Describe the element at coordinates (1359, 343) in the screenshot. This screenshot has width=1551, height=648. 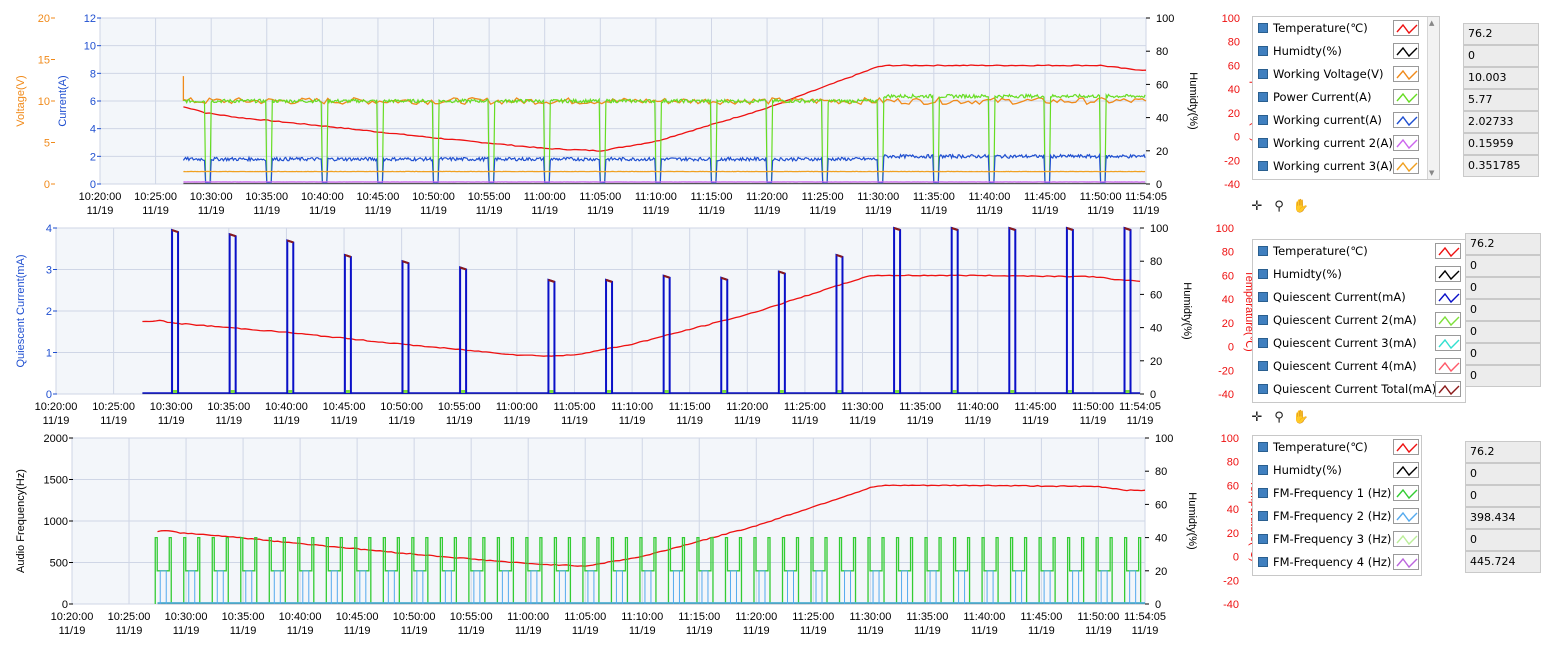
I see `legend-item-quiescent_current_3: Quiescent Current 3(mA)` at that location.